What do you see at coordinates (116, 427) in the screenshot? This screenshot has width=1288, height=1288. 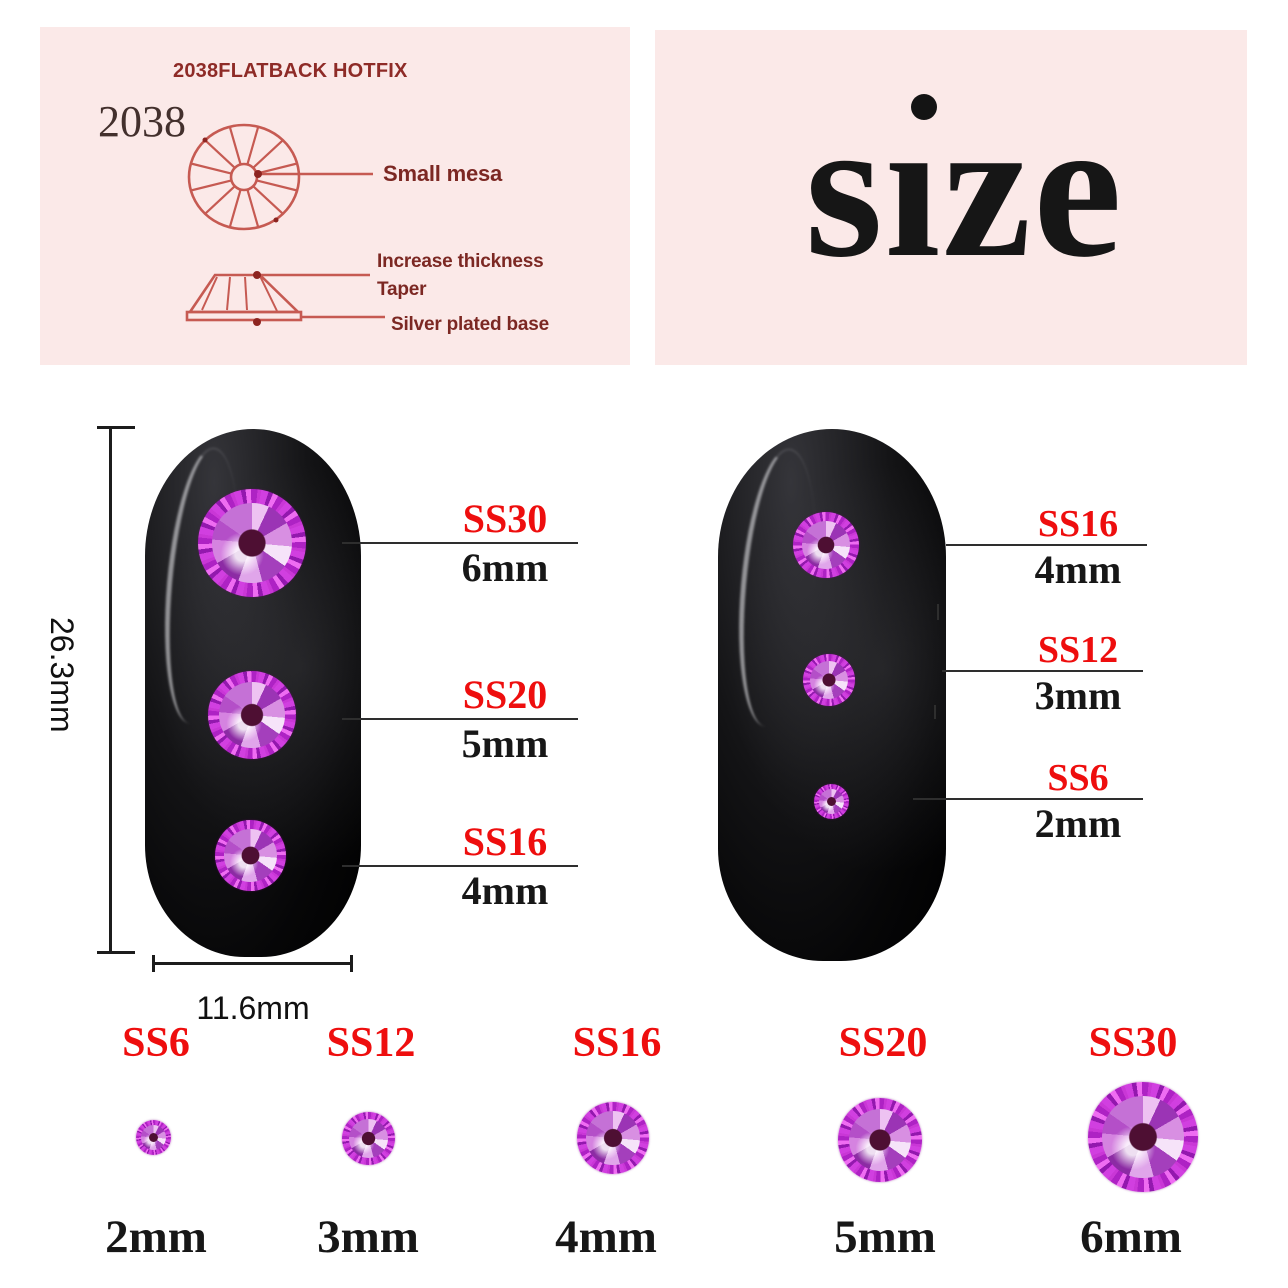 I see `height-measure-cap-top` at bounding box center [116, 427].